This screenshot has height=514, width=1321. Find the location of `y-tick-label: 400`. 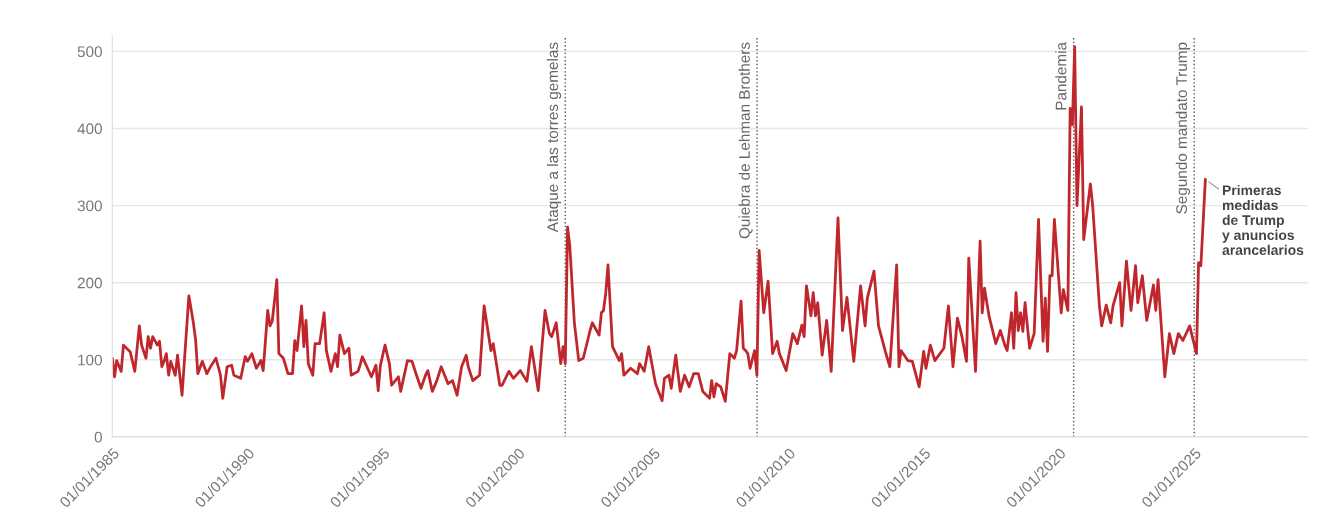

y-tick-label: 400 is located at coordinates (89, 129).